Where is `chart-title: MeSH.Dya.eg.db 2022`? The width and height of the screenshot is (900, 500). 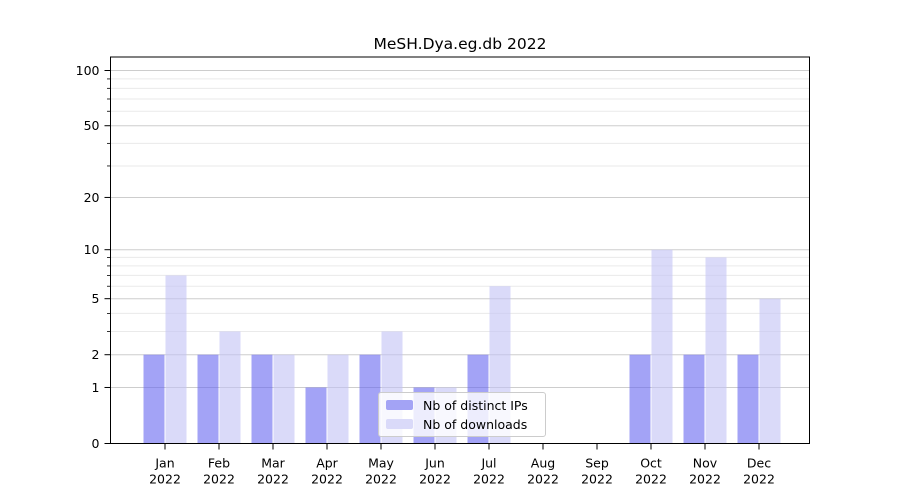
chart-title: MeSH.Dya.eg.db 2022 is located at coordinates (460, 44).